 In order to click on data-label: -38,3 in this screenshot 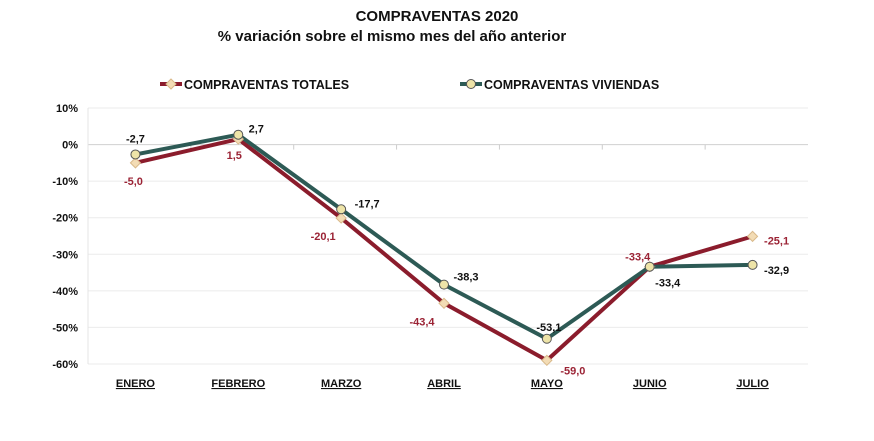, I will do `click(465, 278)`.